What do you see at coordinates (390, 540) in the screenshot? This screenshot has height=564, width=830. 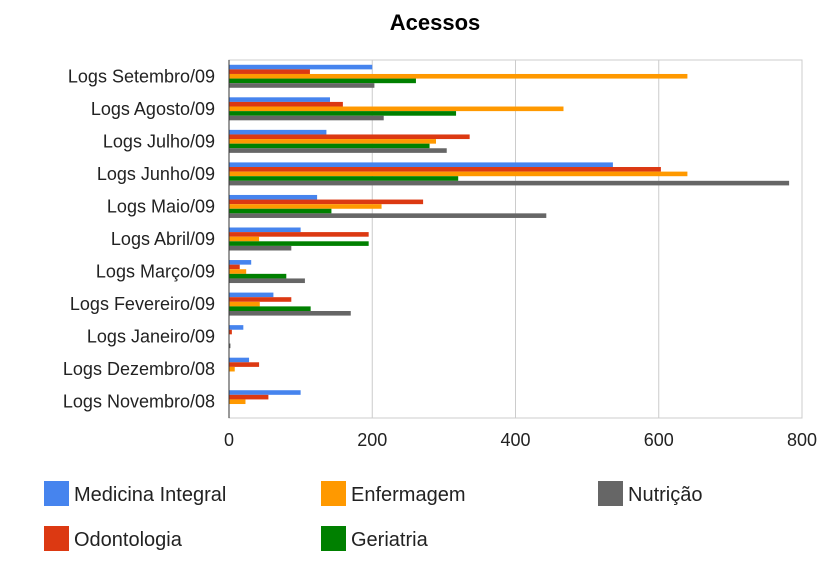 I see `legend-label: Geriatria` at bounding box center [390, 540].